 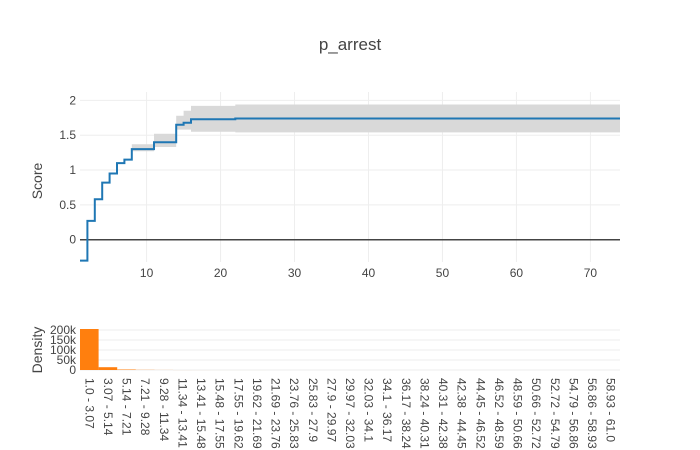 I want to click on density-x-tick: 27.9 - 29.97, so click(x=331, y=410).